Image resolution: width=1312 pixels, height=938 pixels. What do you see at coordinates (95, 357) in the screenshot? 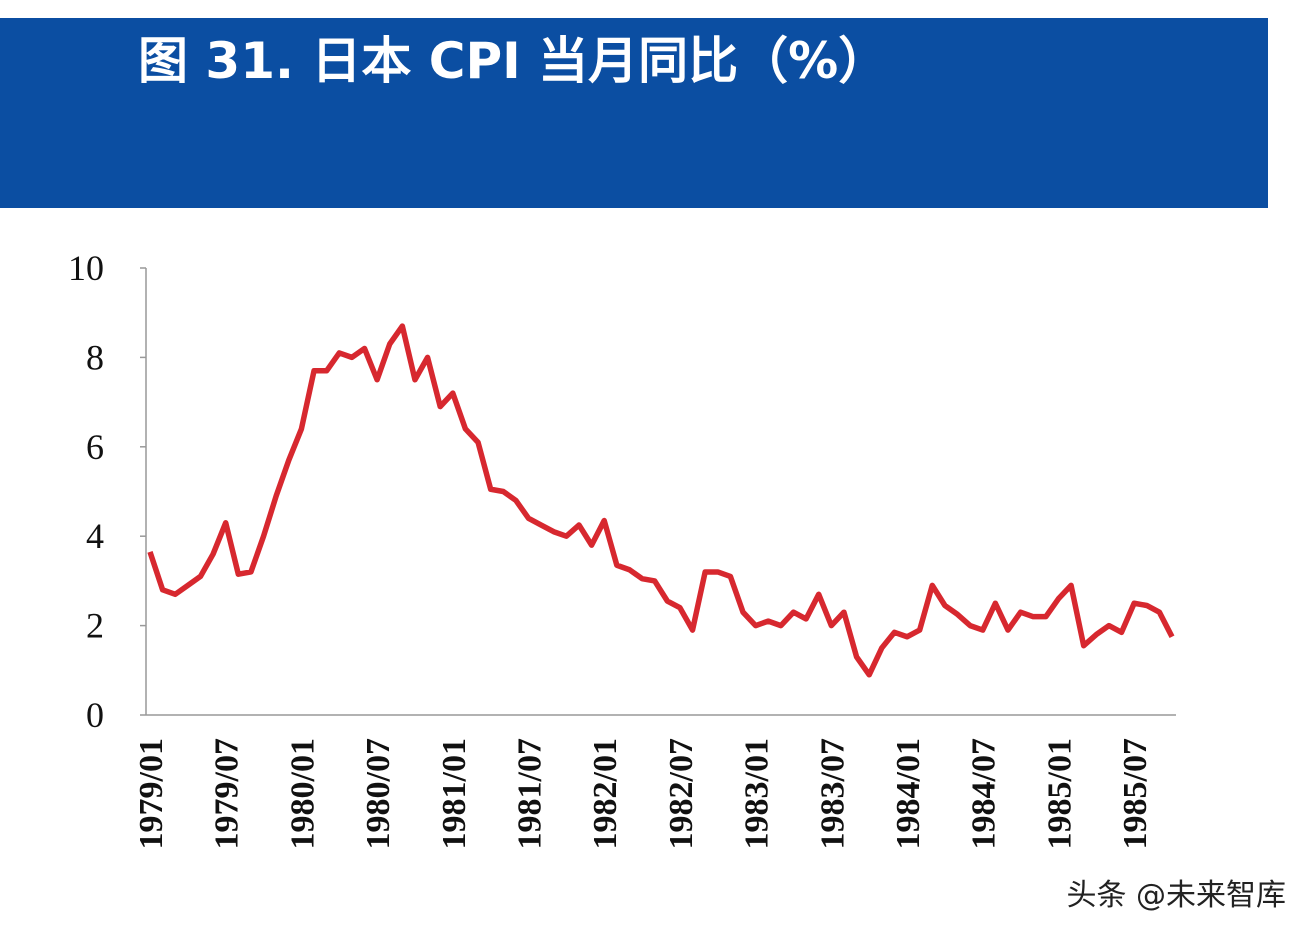
I see `y-tick-label: 8` at bounding box center [95, 357].